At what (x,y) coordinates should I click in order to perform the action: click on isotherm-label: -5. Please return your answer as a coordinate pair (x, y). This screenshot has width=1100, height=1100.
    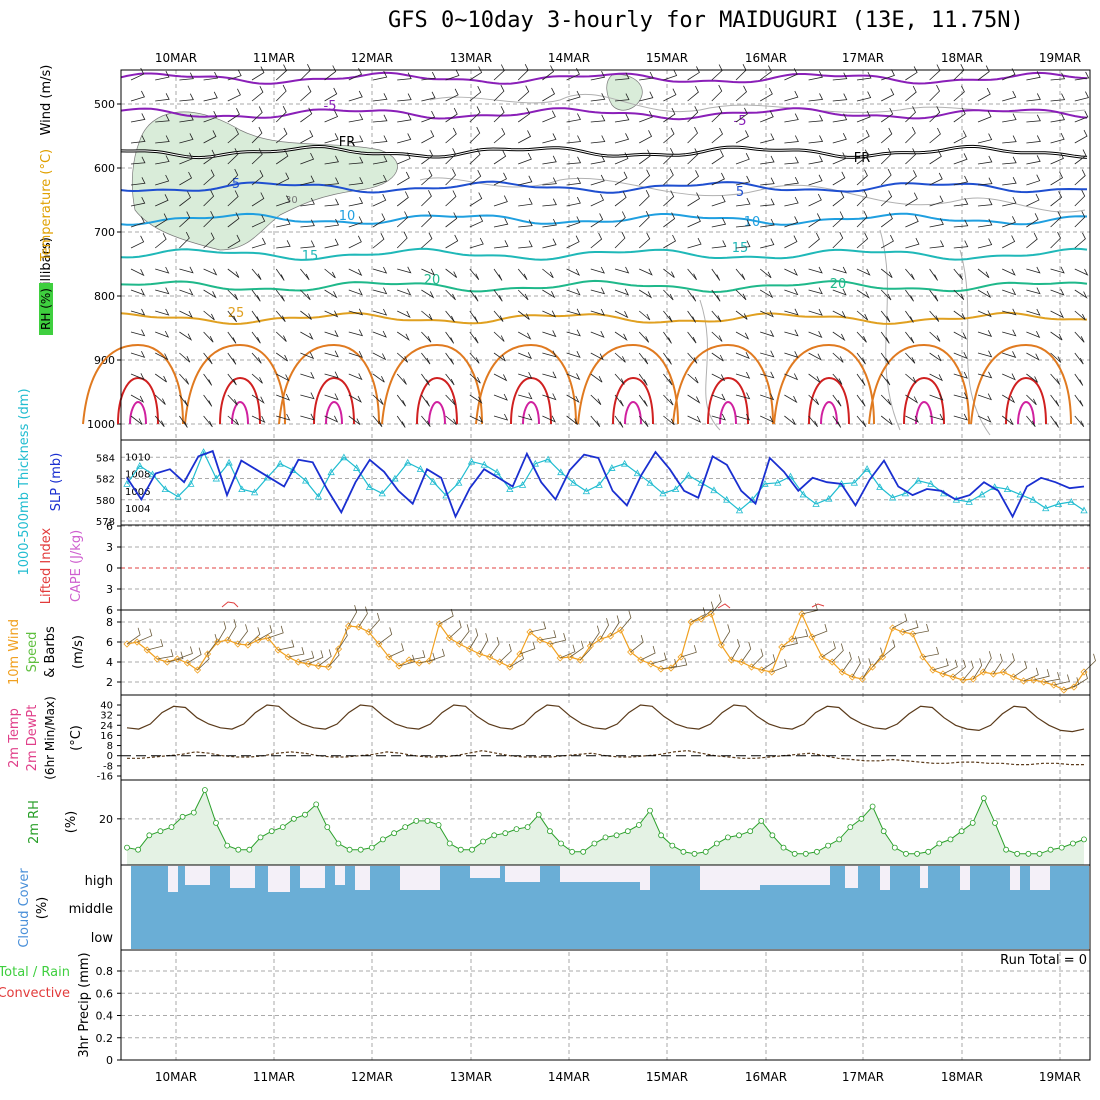
    Looking at the image, I should click on (330, 106).